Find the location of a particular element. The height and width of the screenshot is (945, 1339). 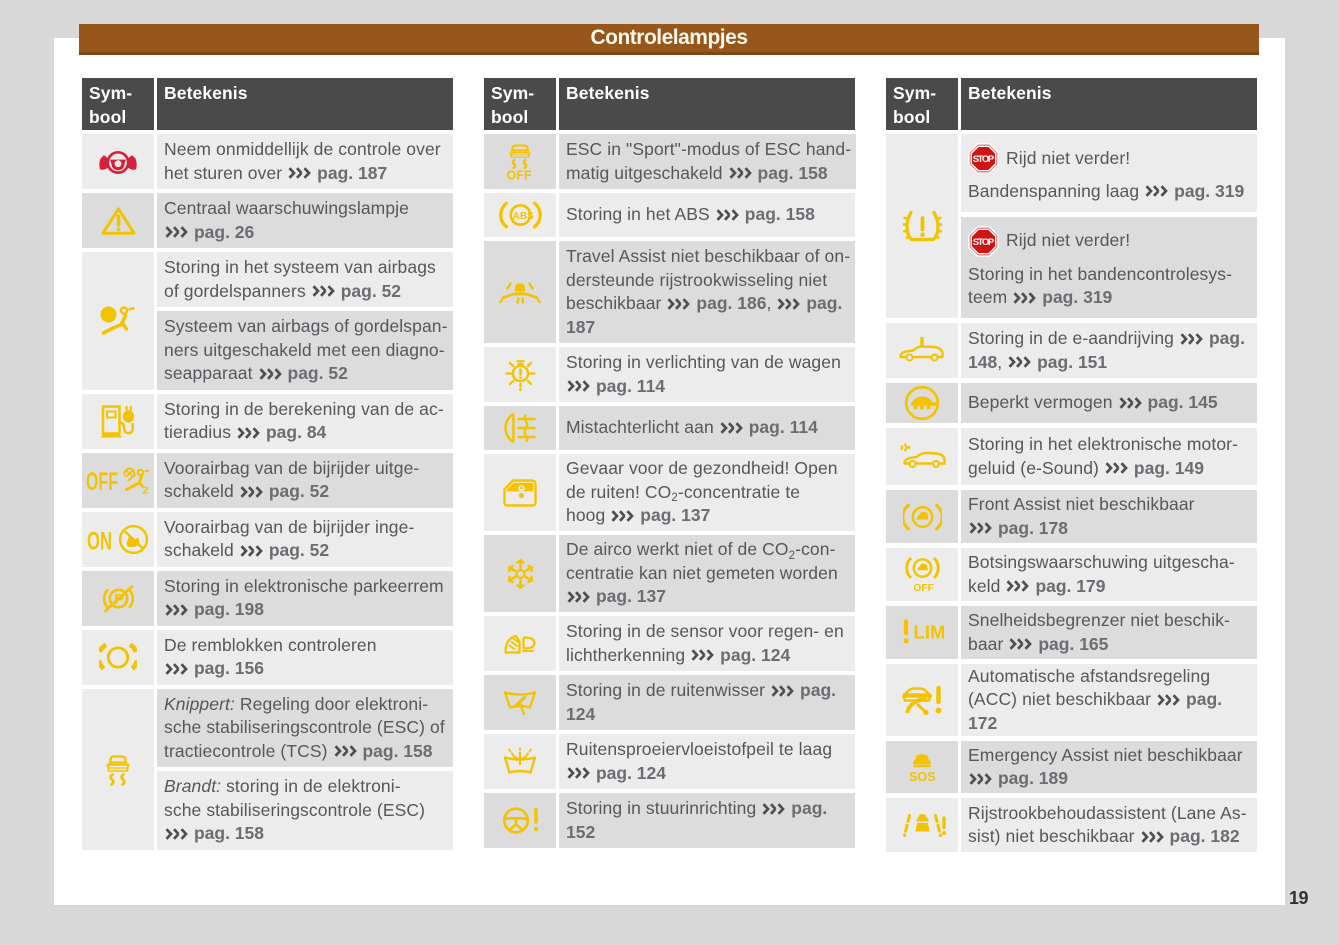

svg-text: 2 is located at coordinates (146, 490).